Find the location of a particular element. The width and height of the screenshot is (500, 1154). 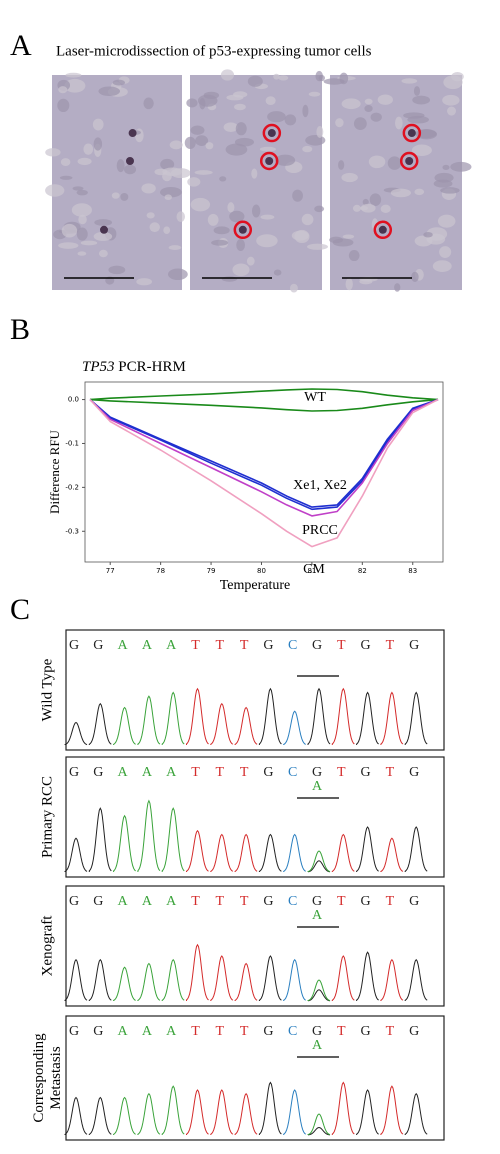

y-tick-label: 0.0 is located at coordinates (73, 400).